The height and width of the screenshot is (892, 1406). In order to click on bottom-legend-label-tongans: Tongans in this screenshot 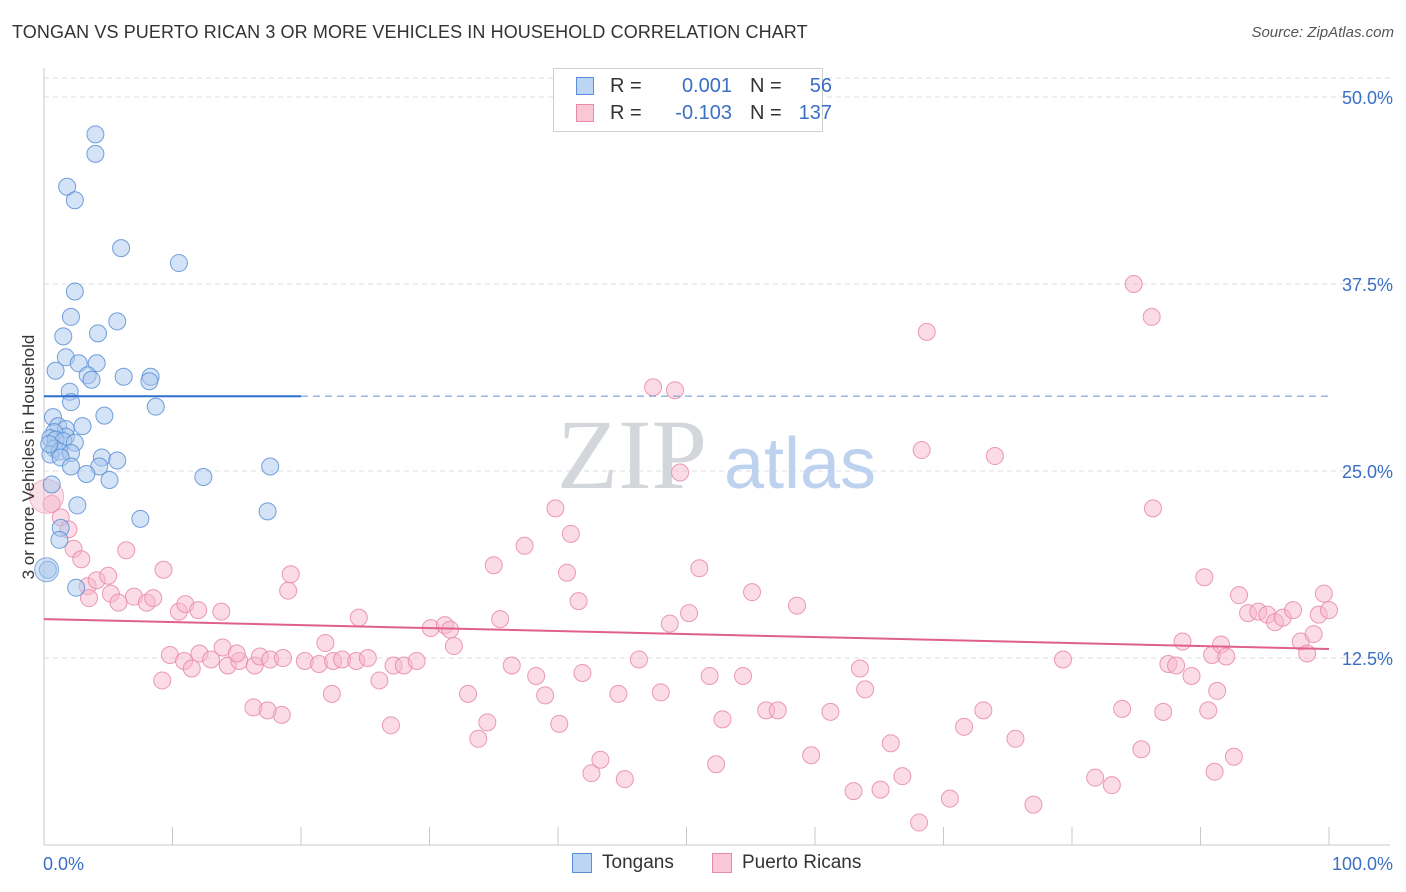, I will do `click(638, 862)`.